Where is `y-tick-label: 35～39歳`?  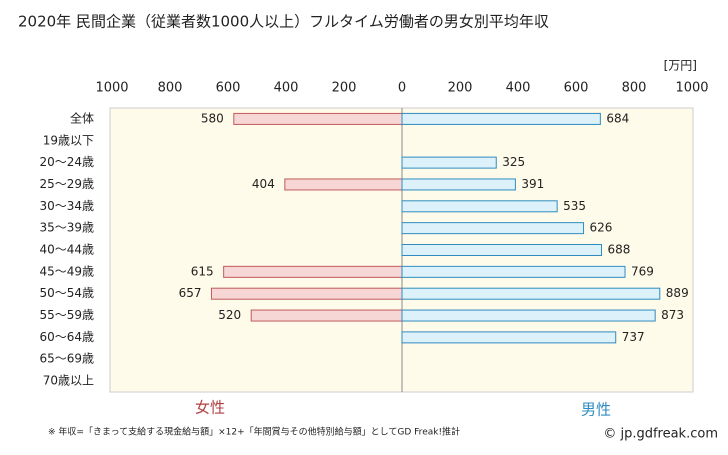
y-tick-label: 35～39歳 is located at coordinates (66, 228).